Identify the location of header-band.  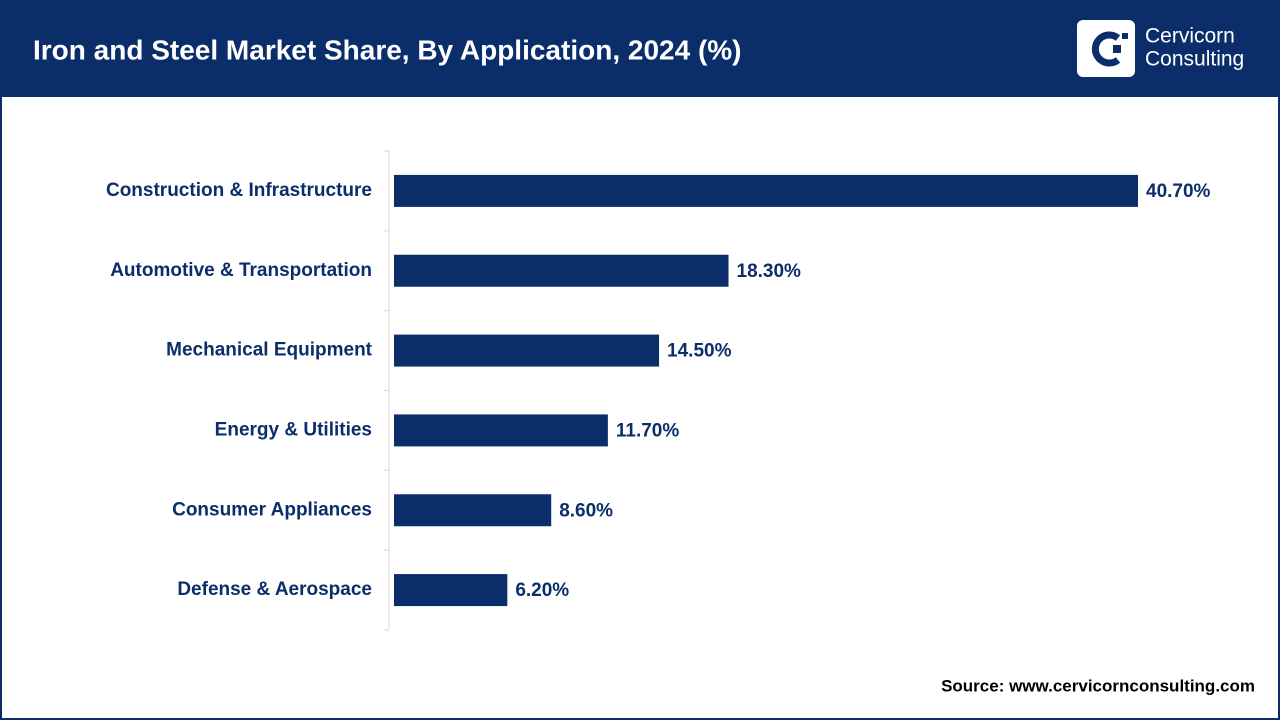
(640, 48).